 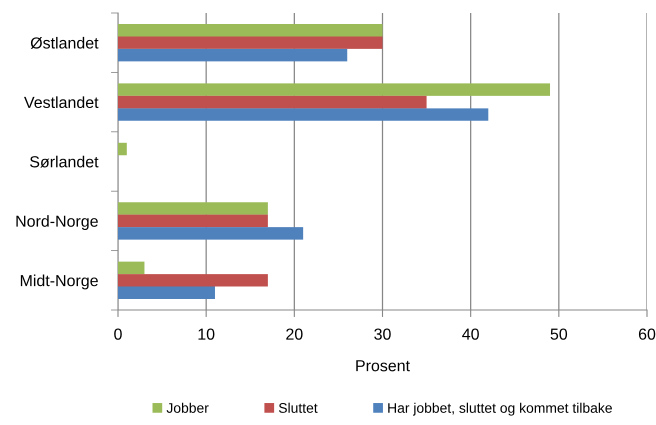 I want to click on x-tick-label: 0, so click(x=118, y=334).